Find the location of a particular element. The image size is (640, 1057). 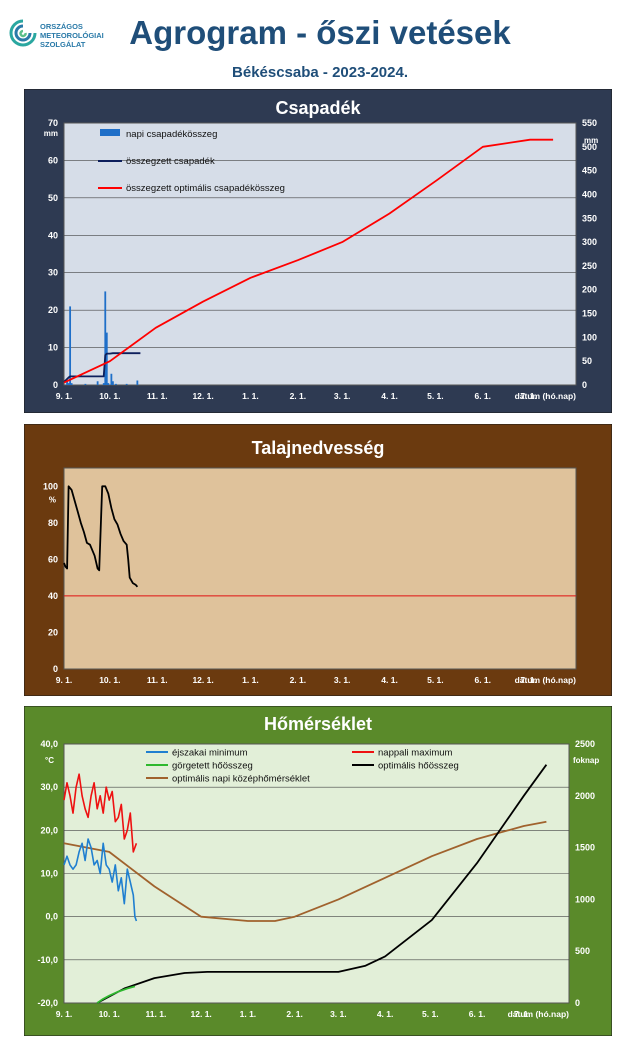

night-min-line is located at coordinates (100, 880).